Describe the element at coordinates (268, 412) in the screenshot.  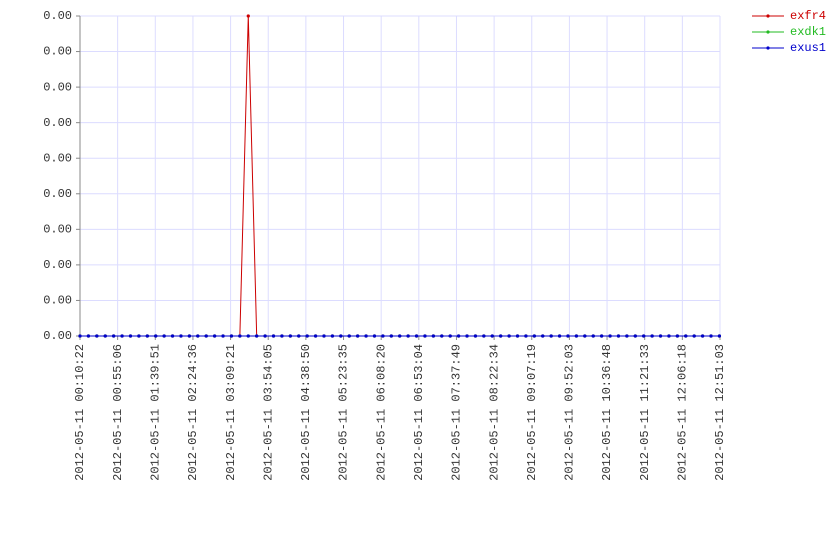
I see `x-tick-label: 2012-05-11 03:54:05` at that location.